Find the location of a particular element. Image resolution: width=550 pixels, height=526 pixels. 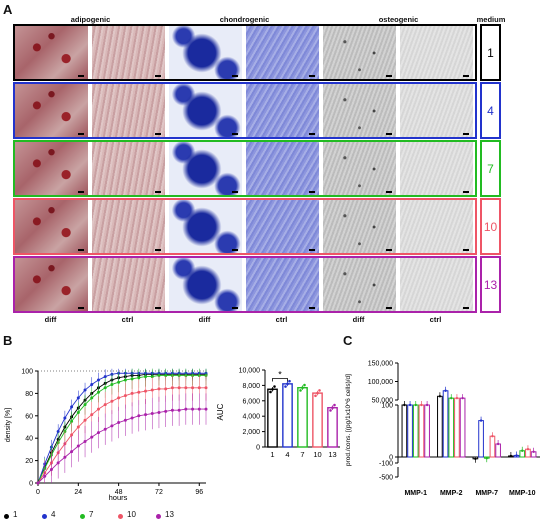

legend-label-7: 7 is located at coordinates (91, 514).